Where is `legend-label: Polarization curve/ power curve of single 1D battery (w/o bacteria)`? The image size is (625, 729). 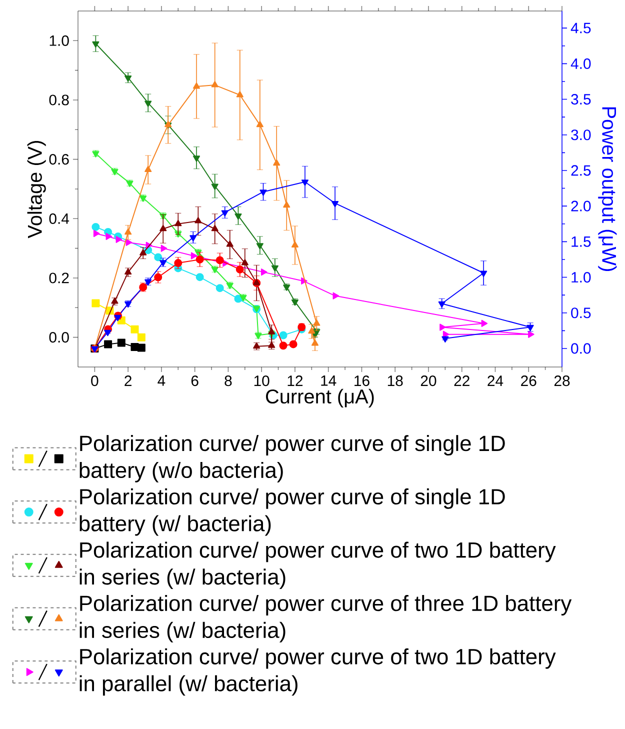 legend-label: Polarization curve/ power curve of single 1D battery (w/o bacteria) is located at coordinates (292, 458).